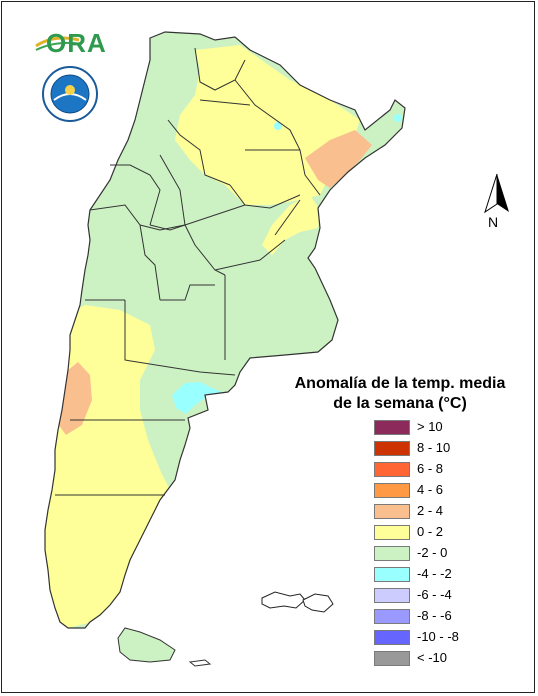 Image resolution: width=538 pixels, height=696 pixels. I want to click on legend-item: -2 - 0, so click(442, 553).